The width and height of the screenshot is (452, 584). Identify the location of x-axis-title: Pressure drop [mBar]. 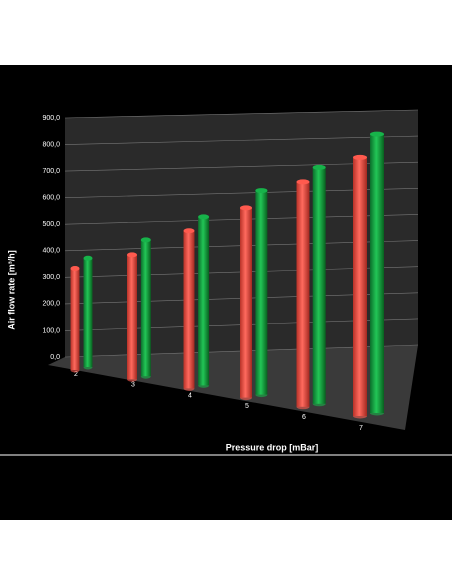
(272, 447).